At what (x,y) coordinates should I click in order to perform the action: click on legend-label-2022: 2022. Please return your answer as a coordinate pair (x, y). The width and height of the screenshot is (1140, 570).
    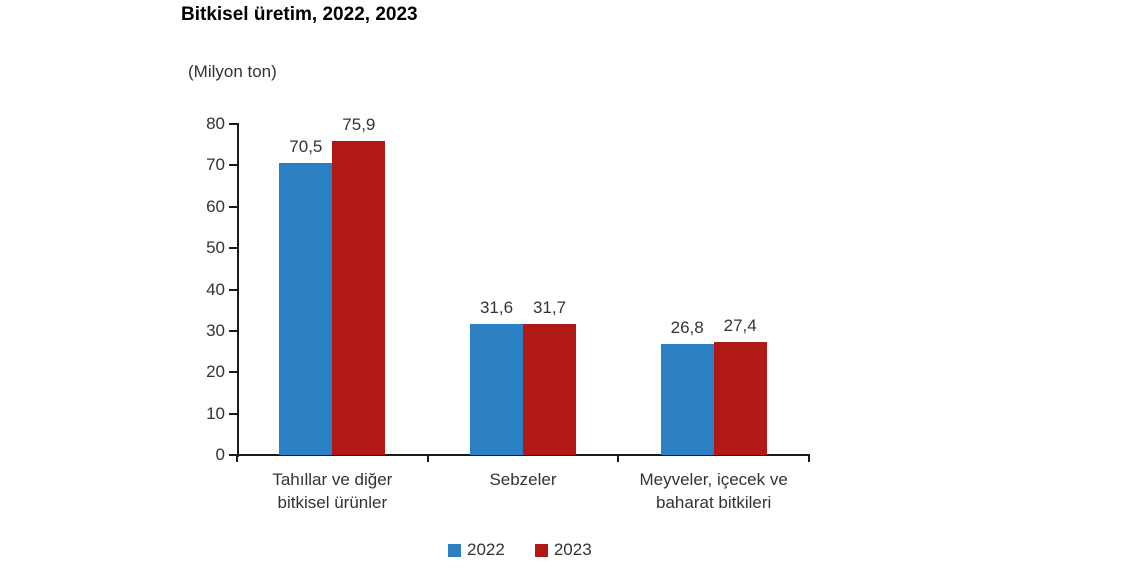
    Looking at the image, I should click on (486, 549).